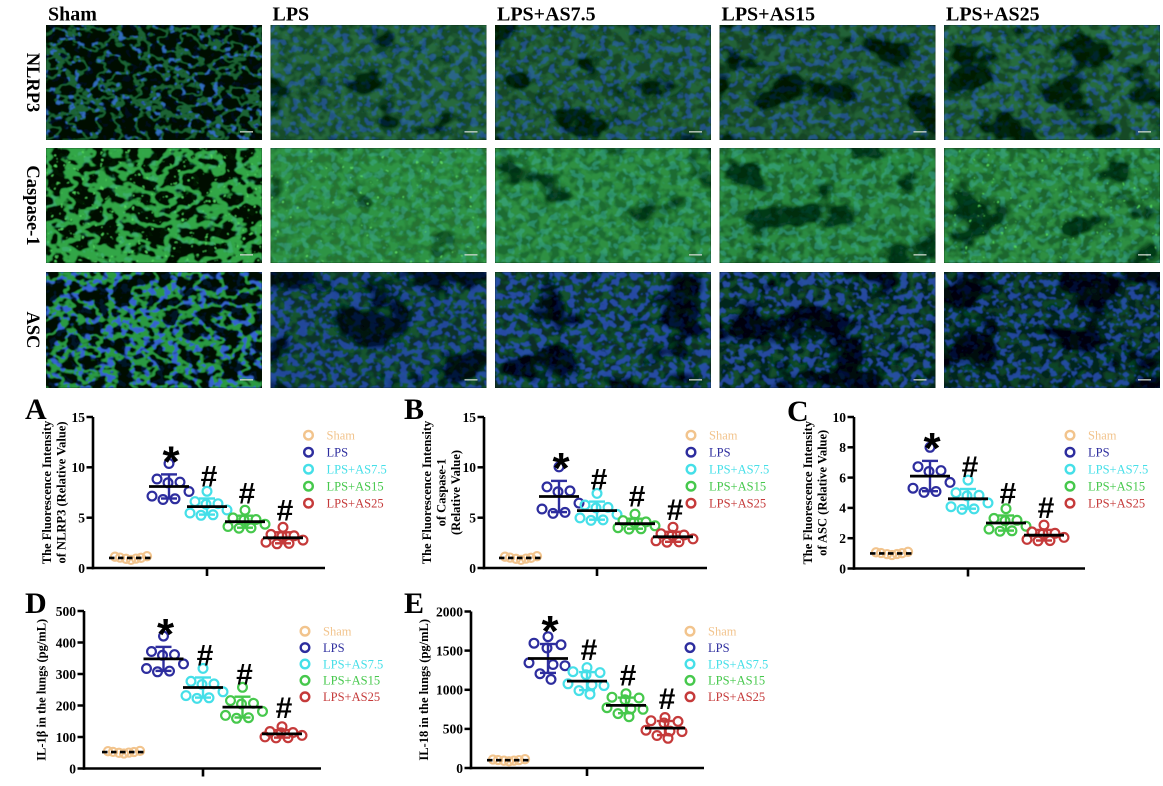  Describe the element at coordinates (449, 650) in the screenshot. I see `svg-text: 1500` at that location.